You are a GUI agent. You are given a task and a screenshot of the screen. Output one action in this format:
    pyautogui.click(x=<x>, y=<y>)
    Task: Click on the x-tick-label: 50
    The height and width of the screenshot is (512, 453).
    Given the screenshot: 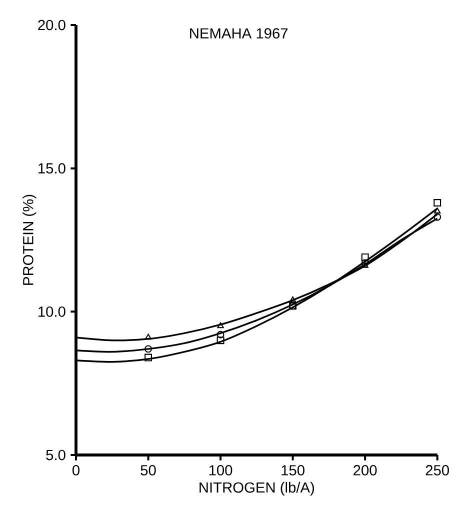 What is the action you would take?
    pyautogui.click(x=148, y=470)
    